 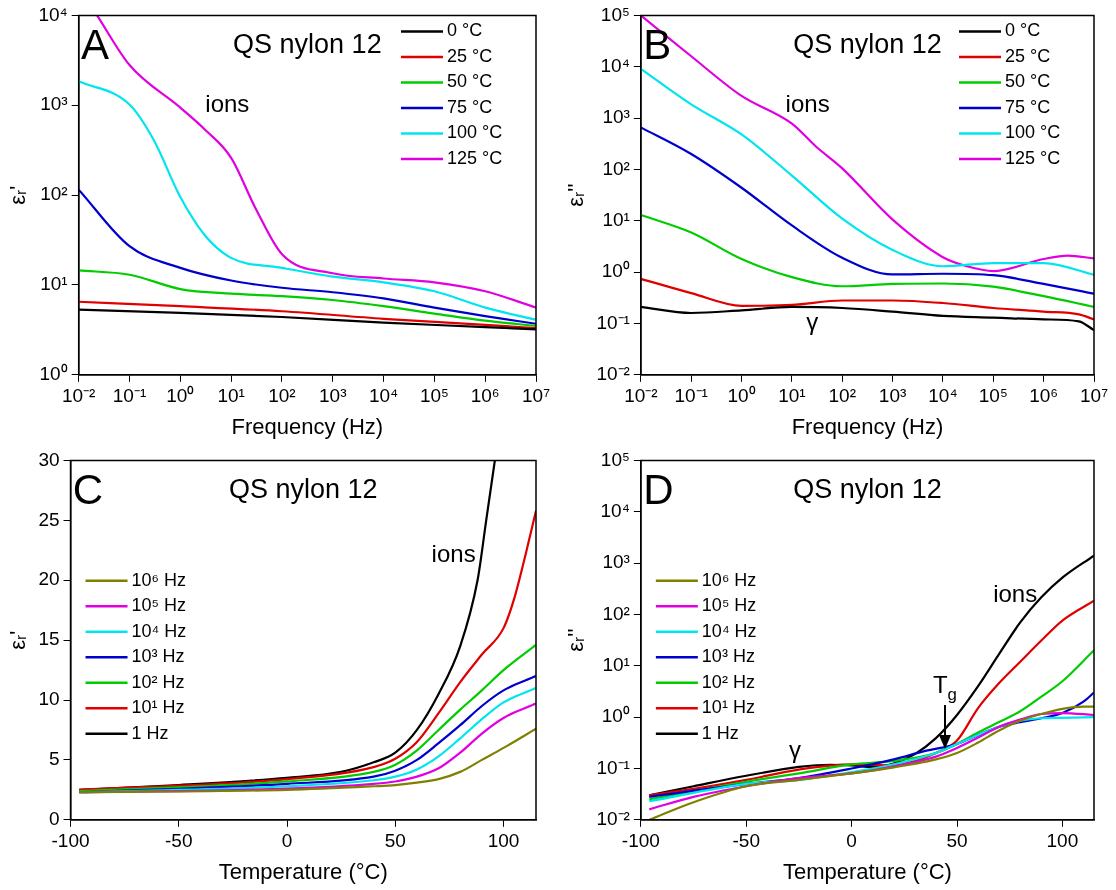 What do you see at coordinates (88, 489) in the screenshot?
I see `annotation: C` at bounding box center [88, 489].